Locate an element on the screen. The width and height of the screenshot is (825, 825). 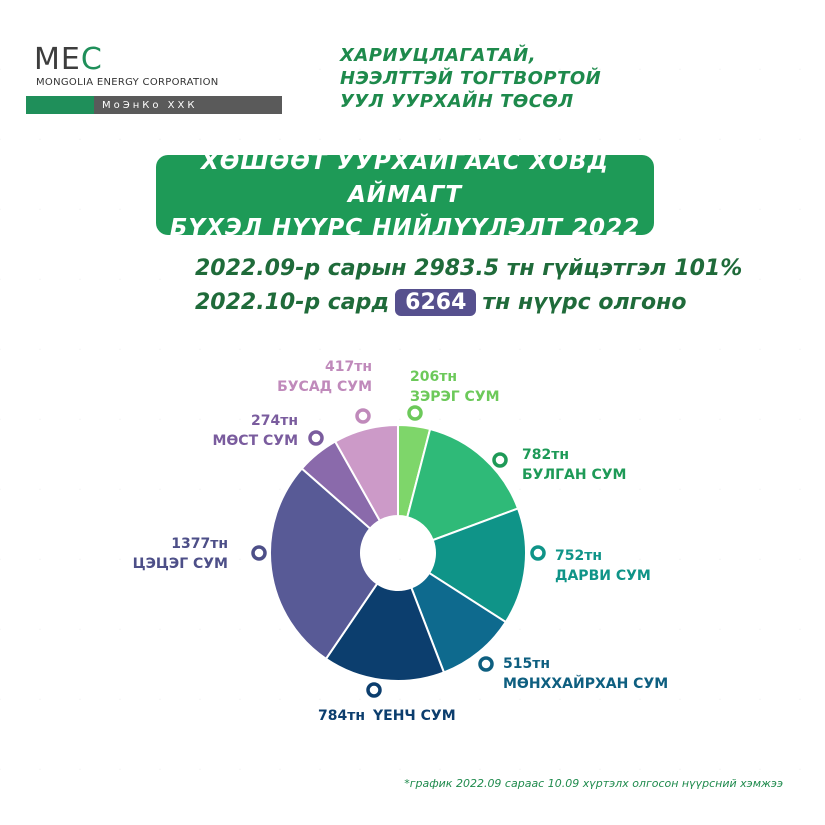
stat-october-prefix: 2022.10-р сард is located at coordinates (292, 302).